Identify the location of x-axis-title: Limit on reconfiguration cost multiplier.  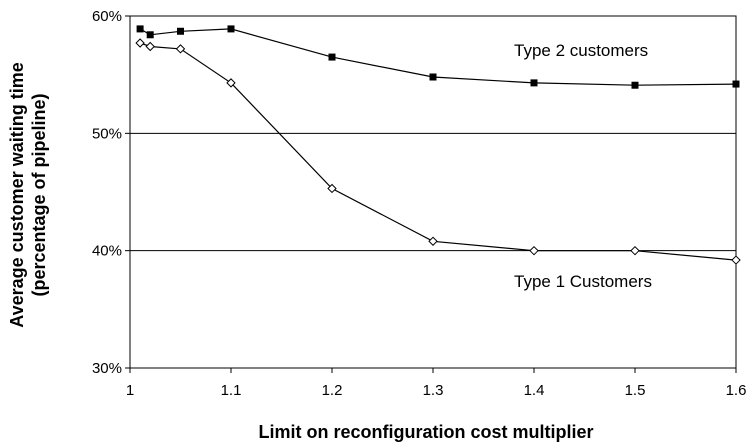
(425, 432).